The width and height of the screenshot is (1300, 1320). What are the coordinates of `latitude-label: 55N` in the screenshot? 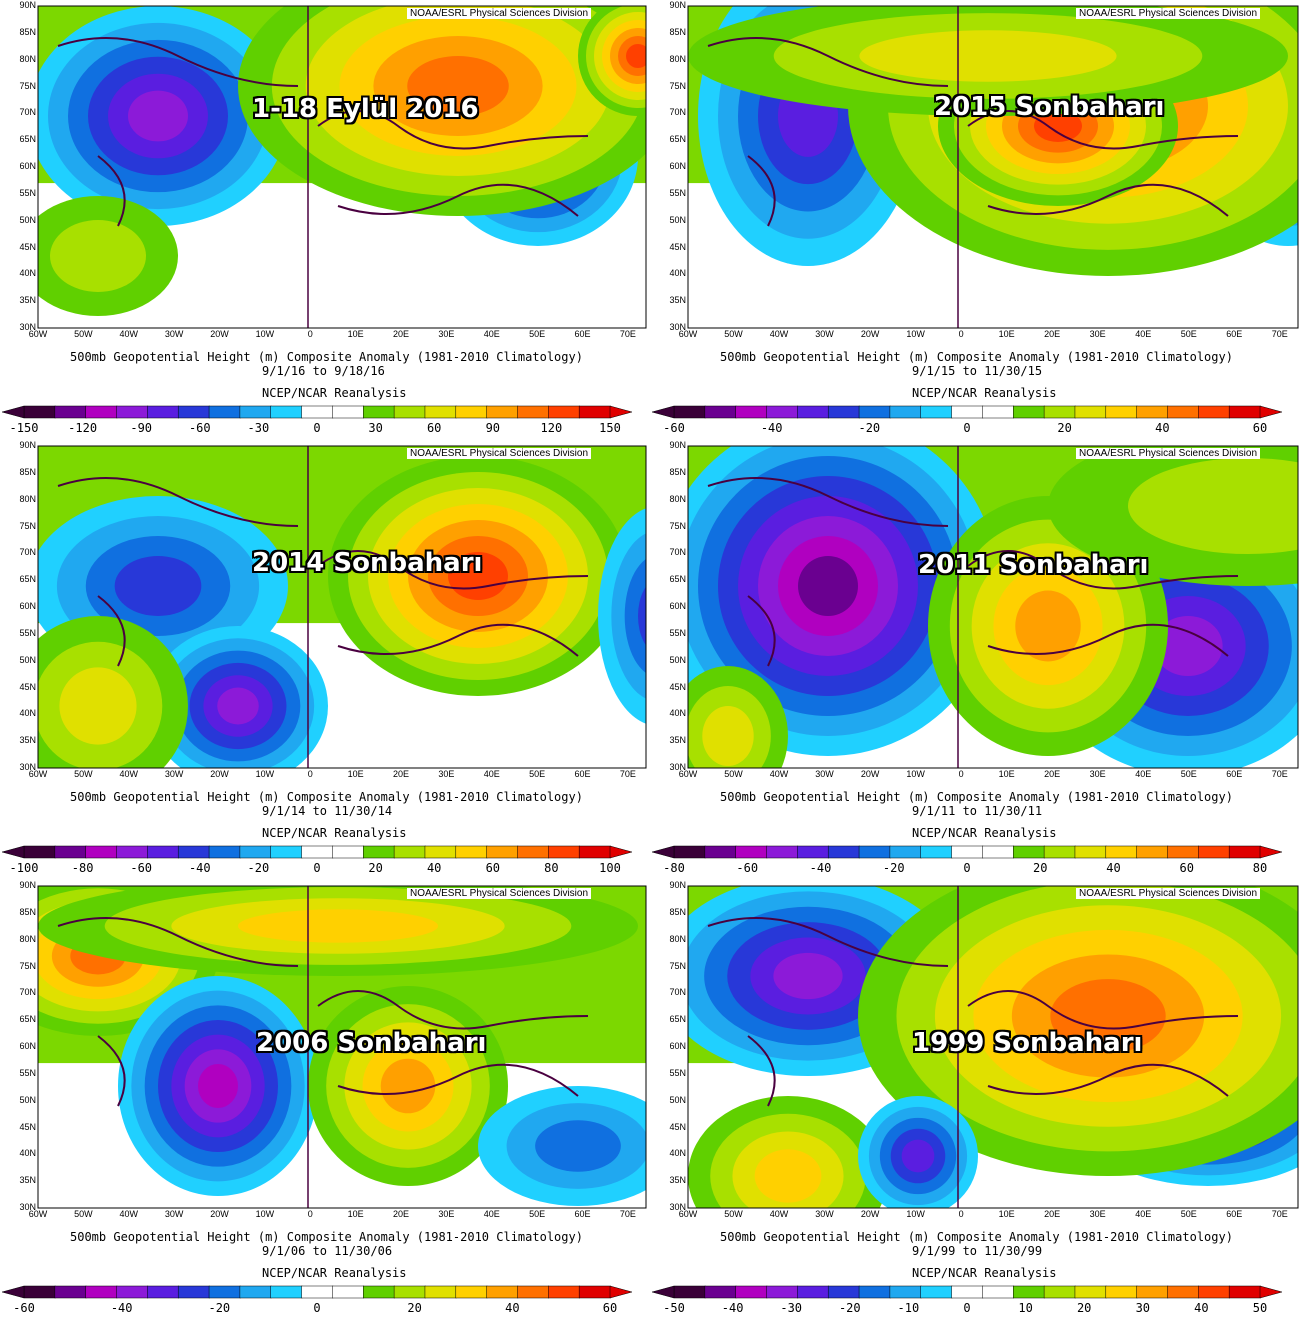 It's located at (27, 632).